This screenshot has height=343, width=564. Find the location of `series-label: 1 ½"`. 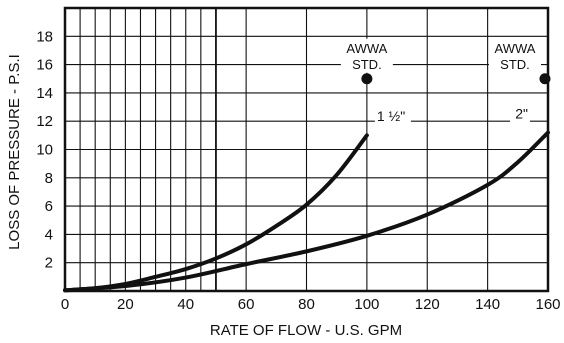

series-label: 1 ½" is located at coordinates (391, 116).